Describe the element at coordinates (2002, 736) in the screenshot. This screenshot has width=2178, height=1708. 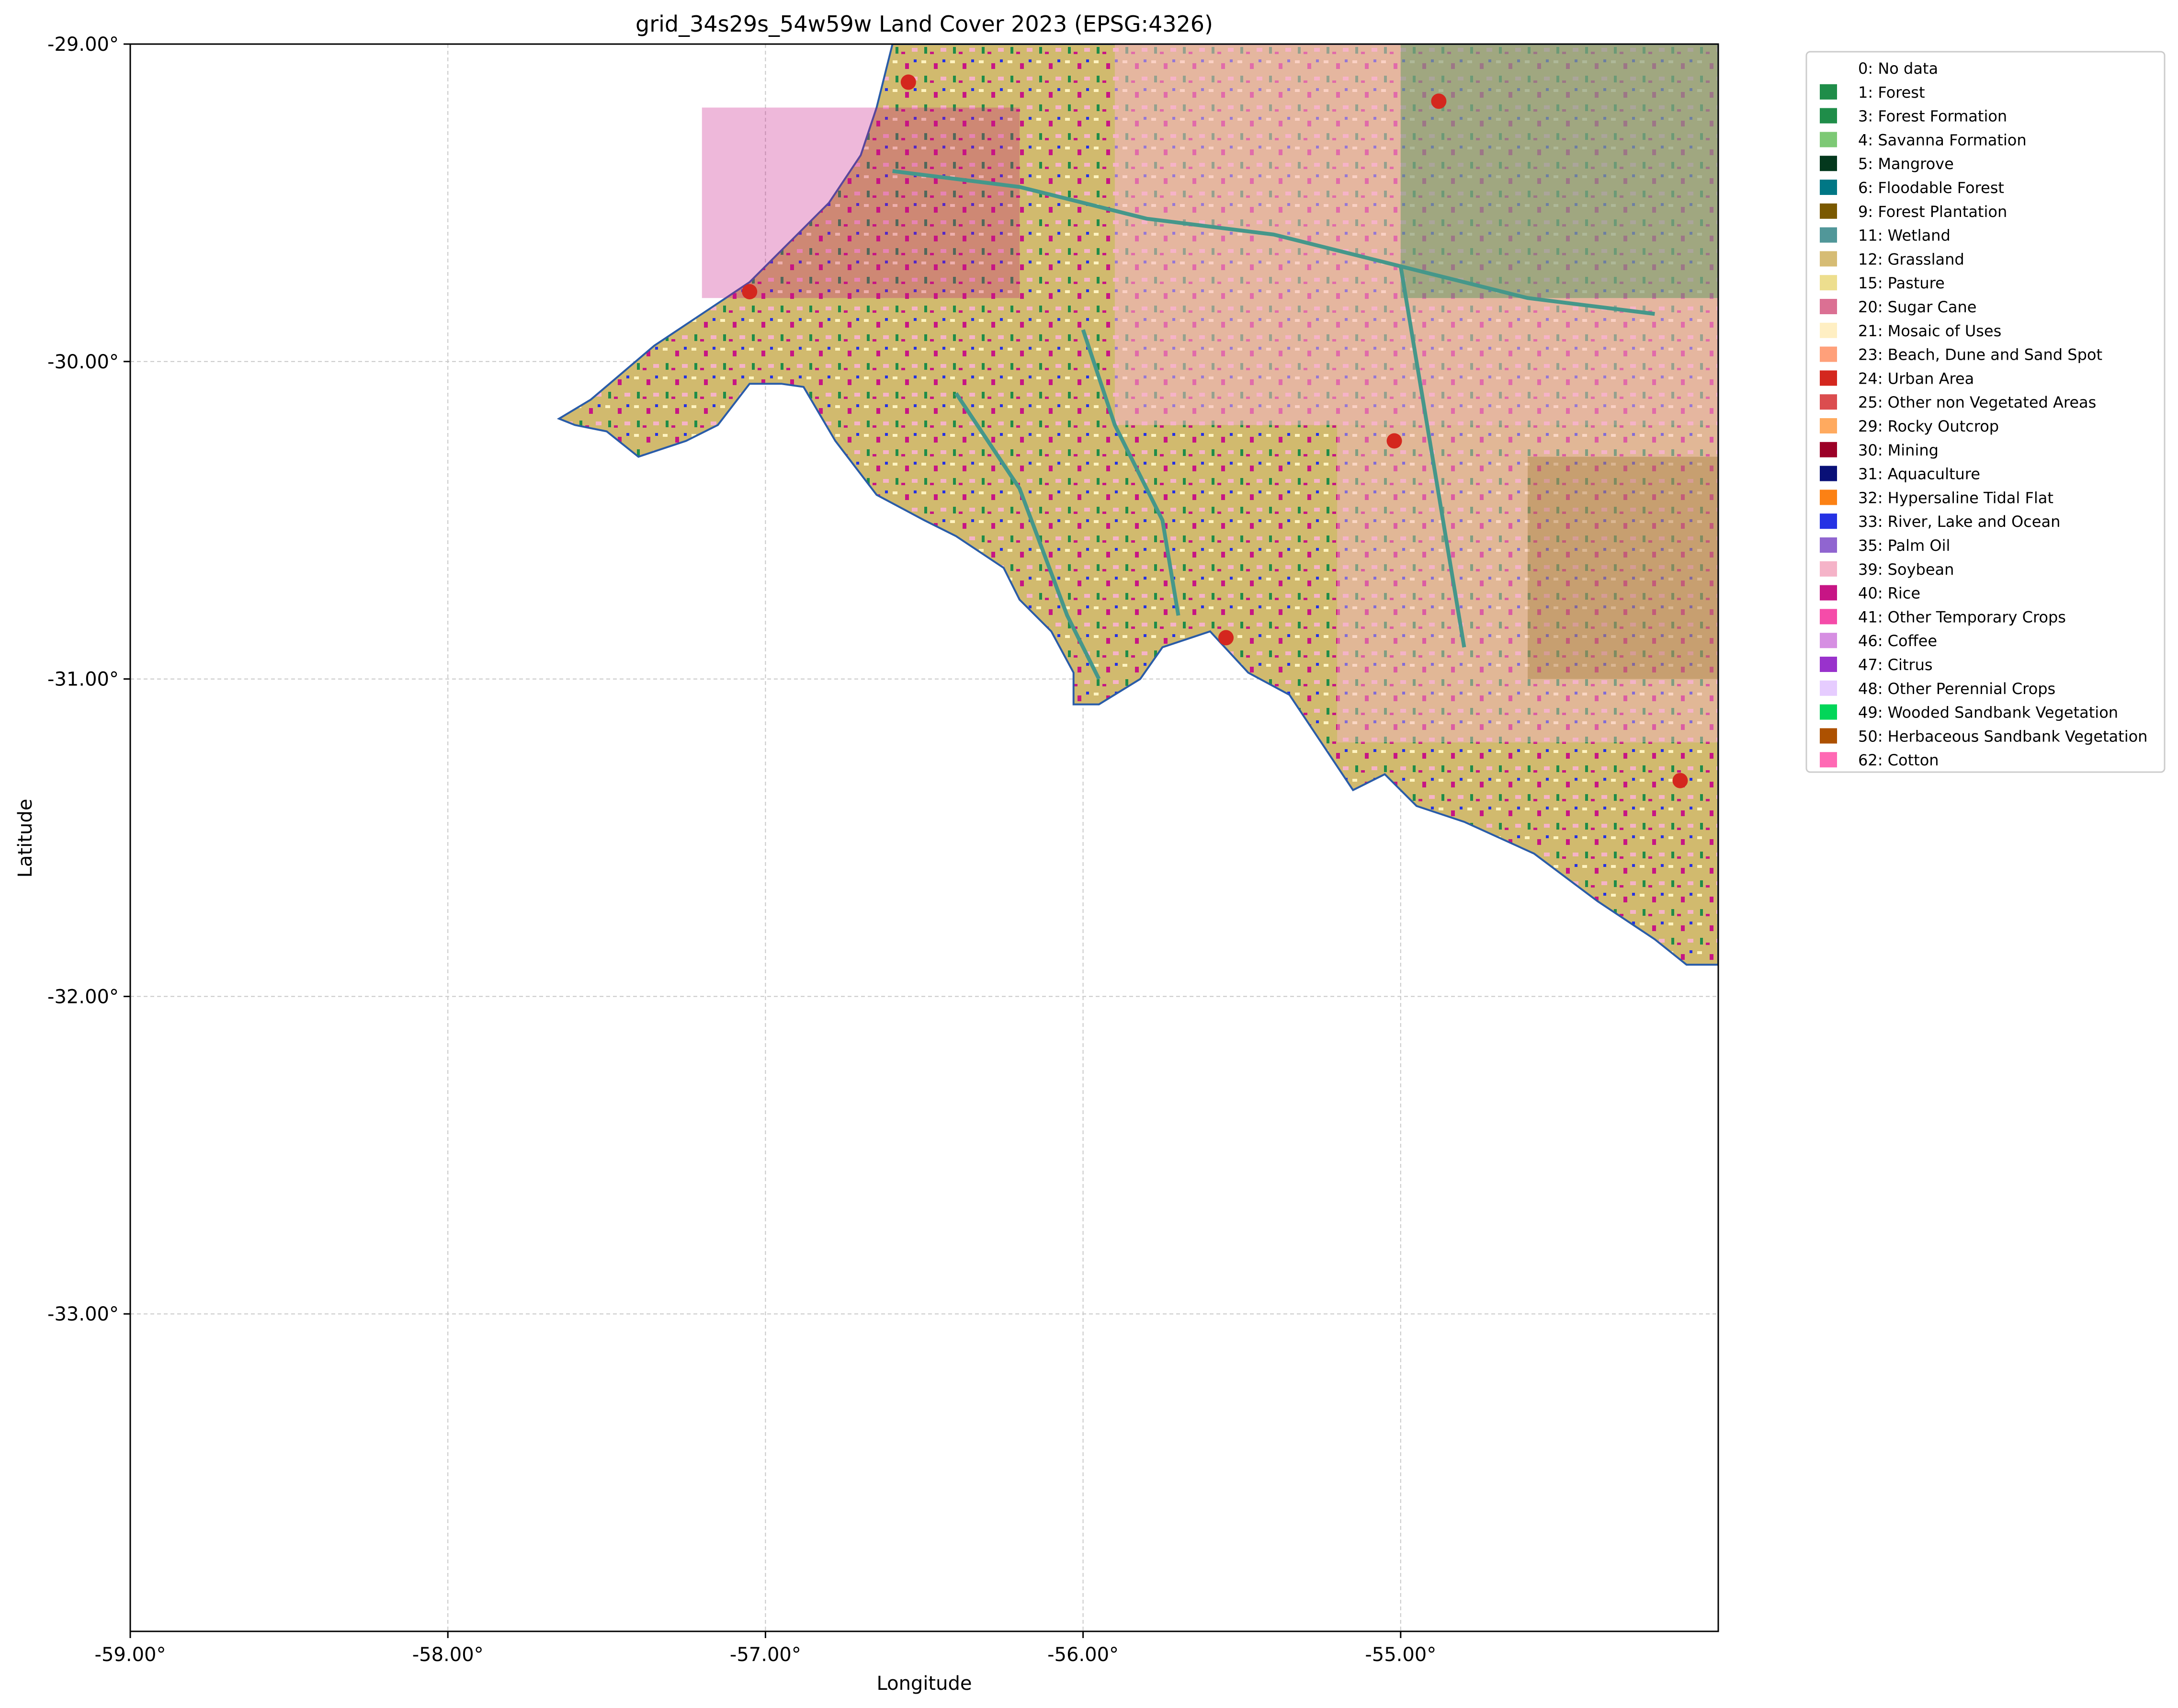
I see `legend-label: 50: Herbaceous Sandbank Vegetation` at that location.